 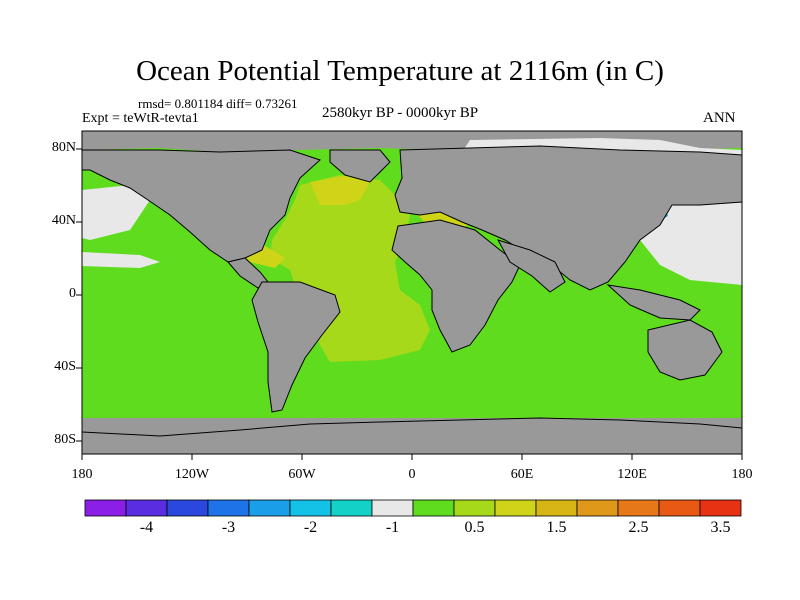 I want to click on lon-label-180w: 180, so click(x=82, y=474).